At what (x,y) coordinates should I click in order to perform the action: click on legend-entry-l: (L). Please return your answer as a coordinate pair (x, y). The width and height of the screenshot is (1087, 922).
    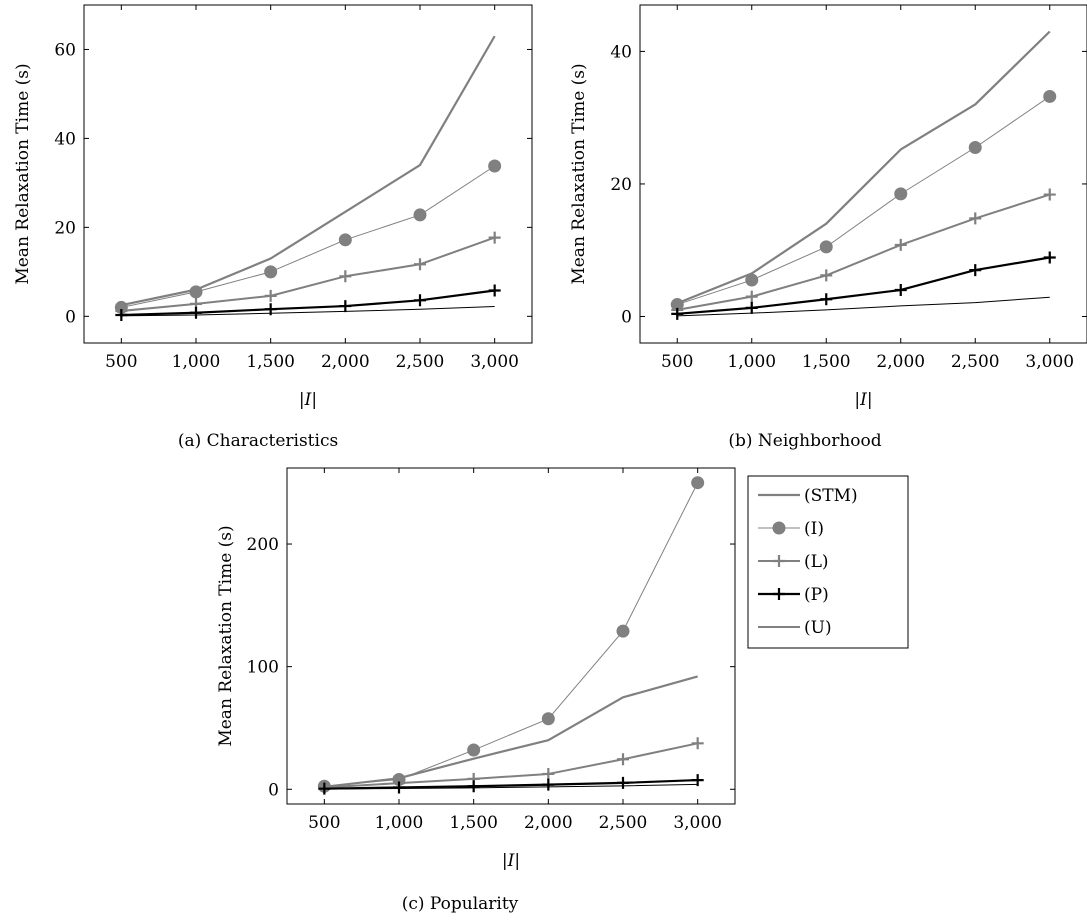
    Looking at the image, I should click on (793, 562).